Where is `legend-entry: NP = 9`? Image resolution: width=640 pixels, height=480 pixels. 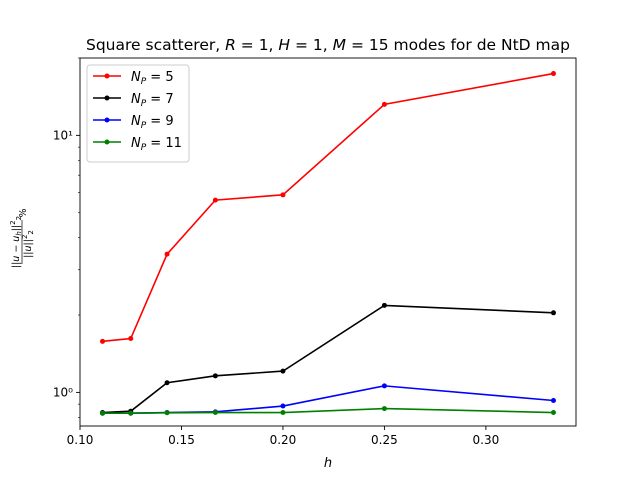 legend-entry: NP = 9 is located at coordinates (133, 122).